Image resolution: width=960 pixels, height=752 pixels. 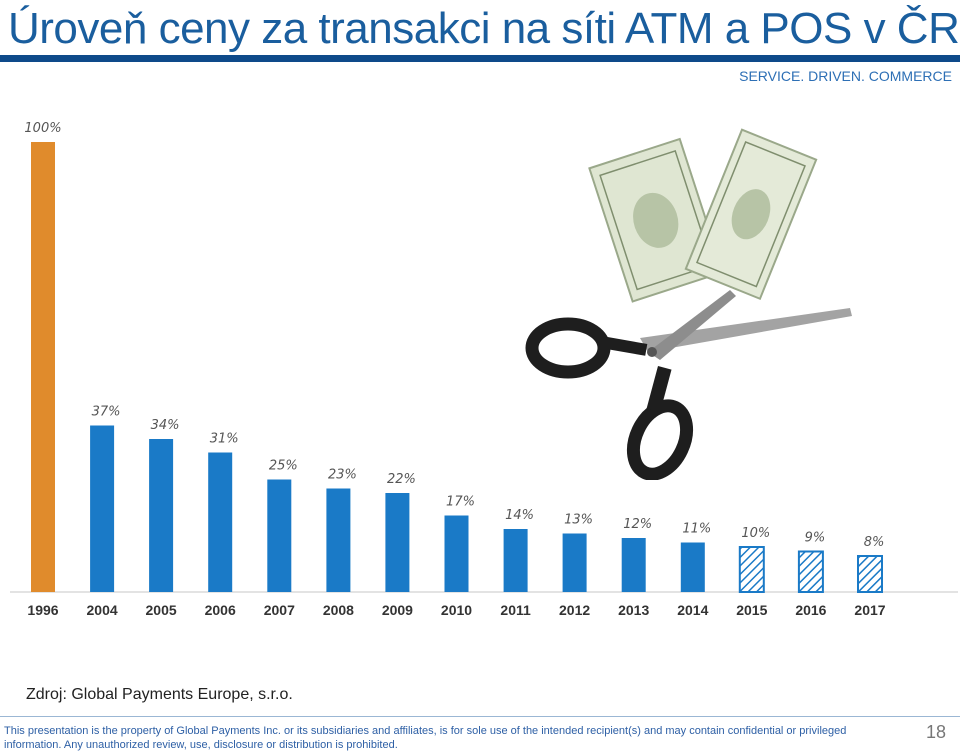 I want to click on x-tick-2006: 2006, so click(x=220, y=610).